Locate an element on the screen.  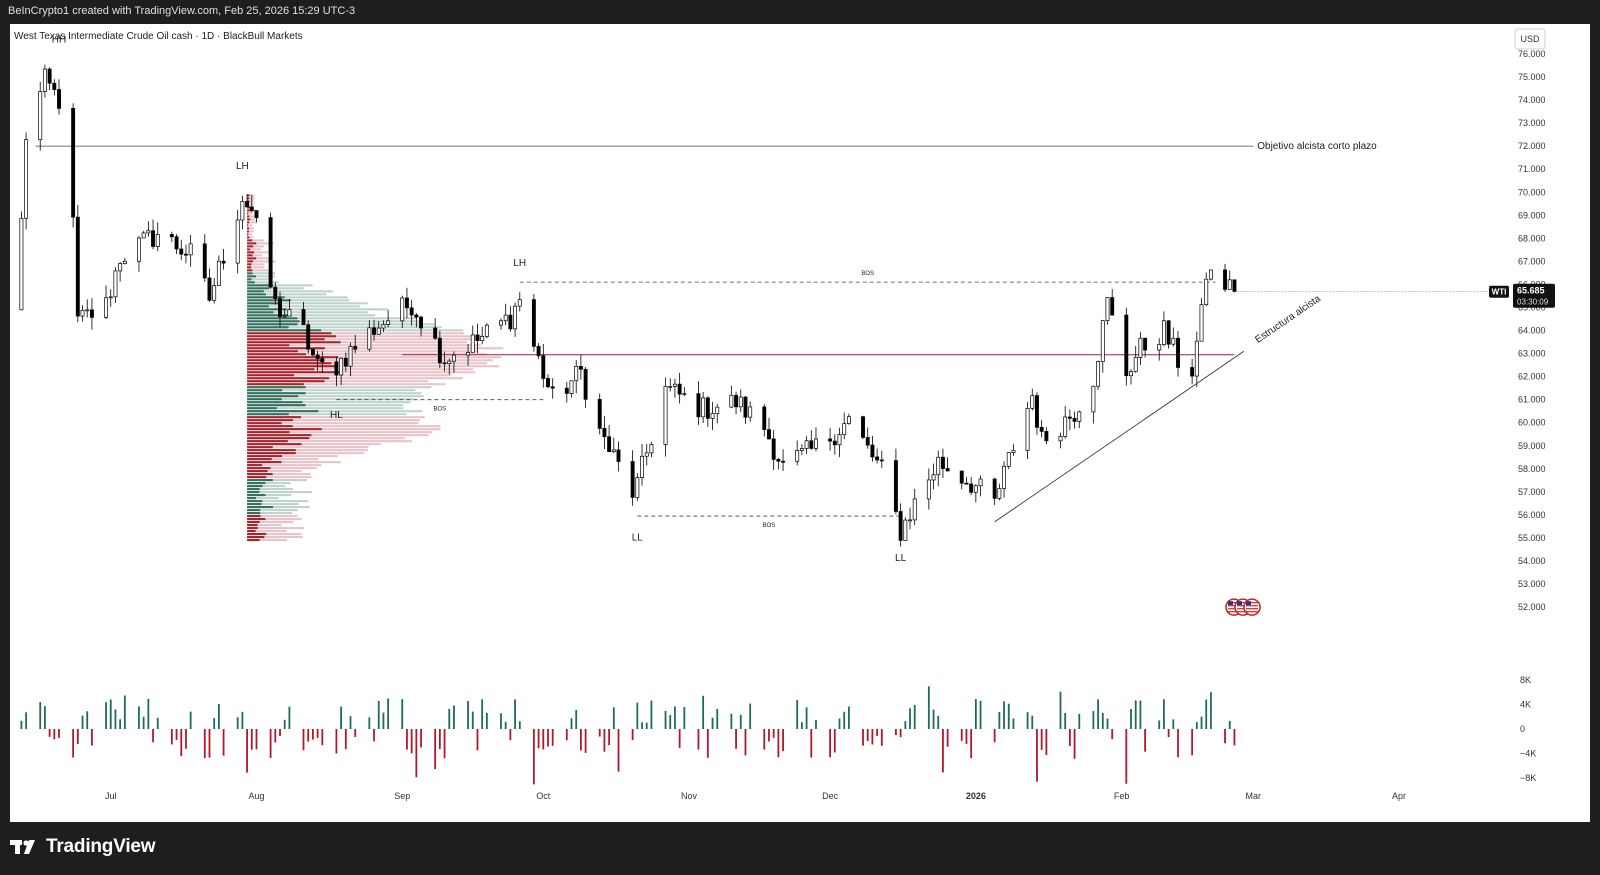
structure-label-lh: LH is located at coordinates (519, 263).